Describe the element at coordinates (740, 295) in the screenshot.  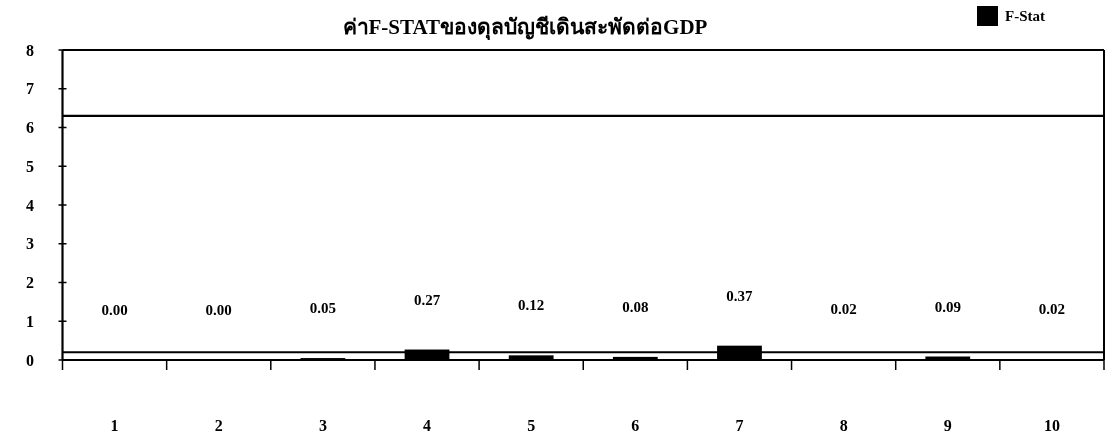
I see `data-label: 0.37` at that location.